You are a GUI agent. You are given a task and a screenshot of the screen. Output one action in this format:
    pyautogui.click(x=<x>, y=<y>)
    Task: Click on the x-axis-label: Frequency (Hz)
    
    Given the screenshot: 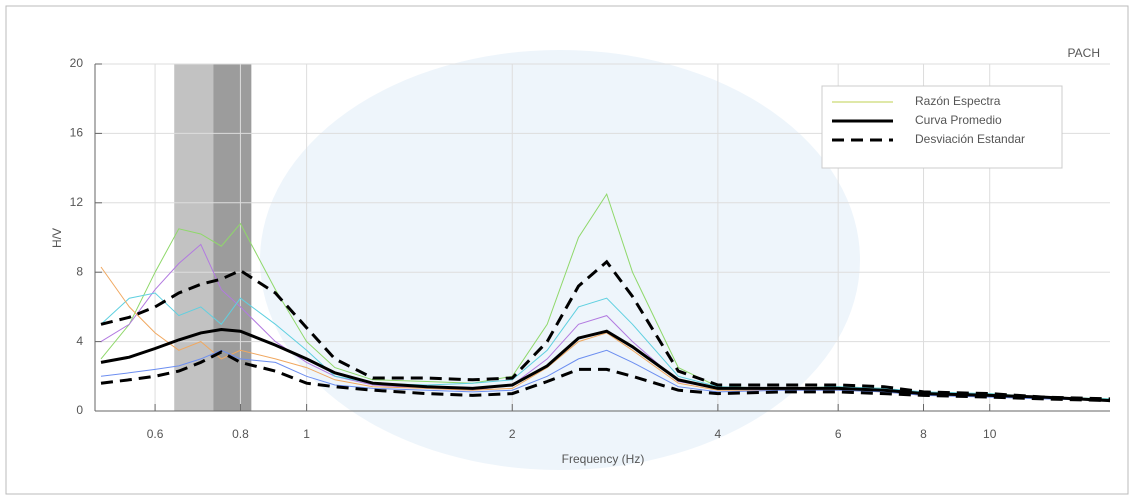 What is the action you would take?
    pyautogui.click(x=603, y=459)
    